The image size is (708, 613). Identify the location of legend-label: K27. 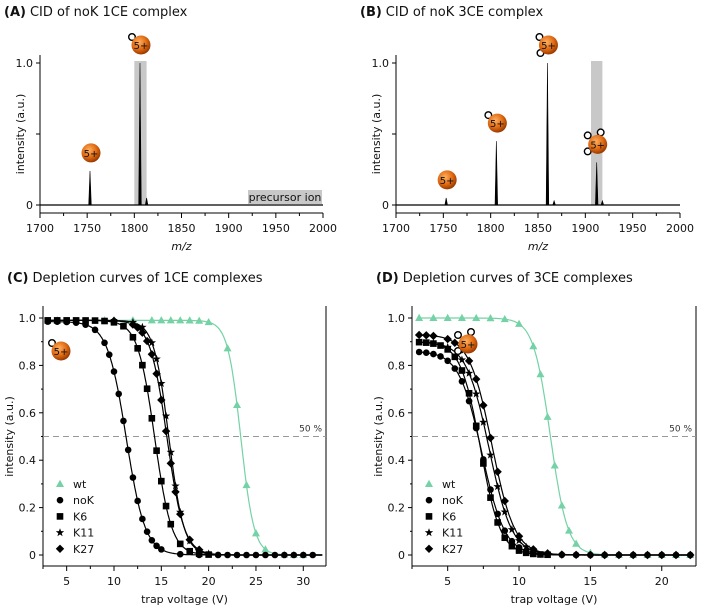
(452, 549).